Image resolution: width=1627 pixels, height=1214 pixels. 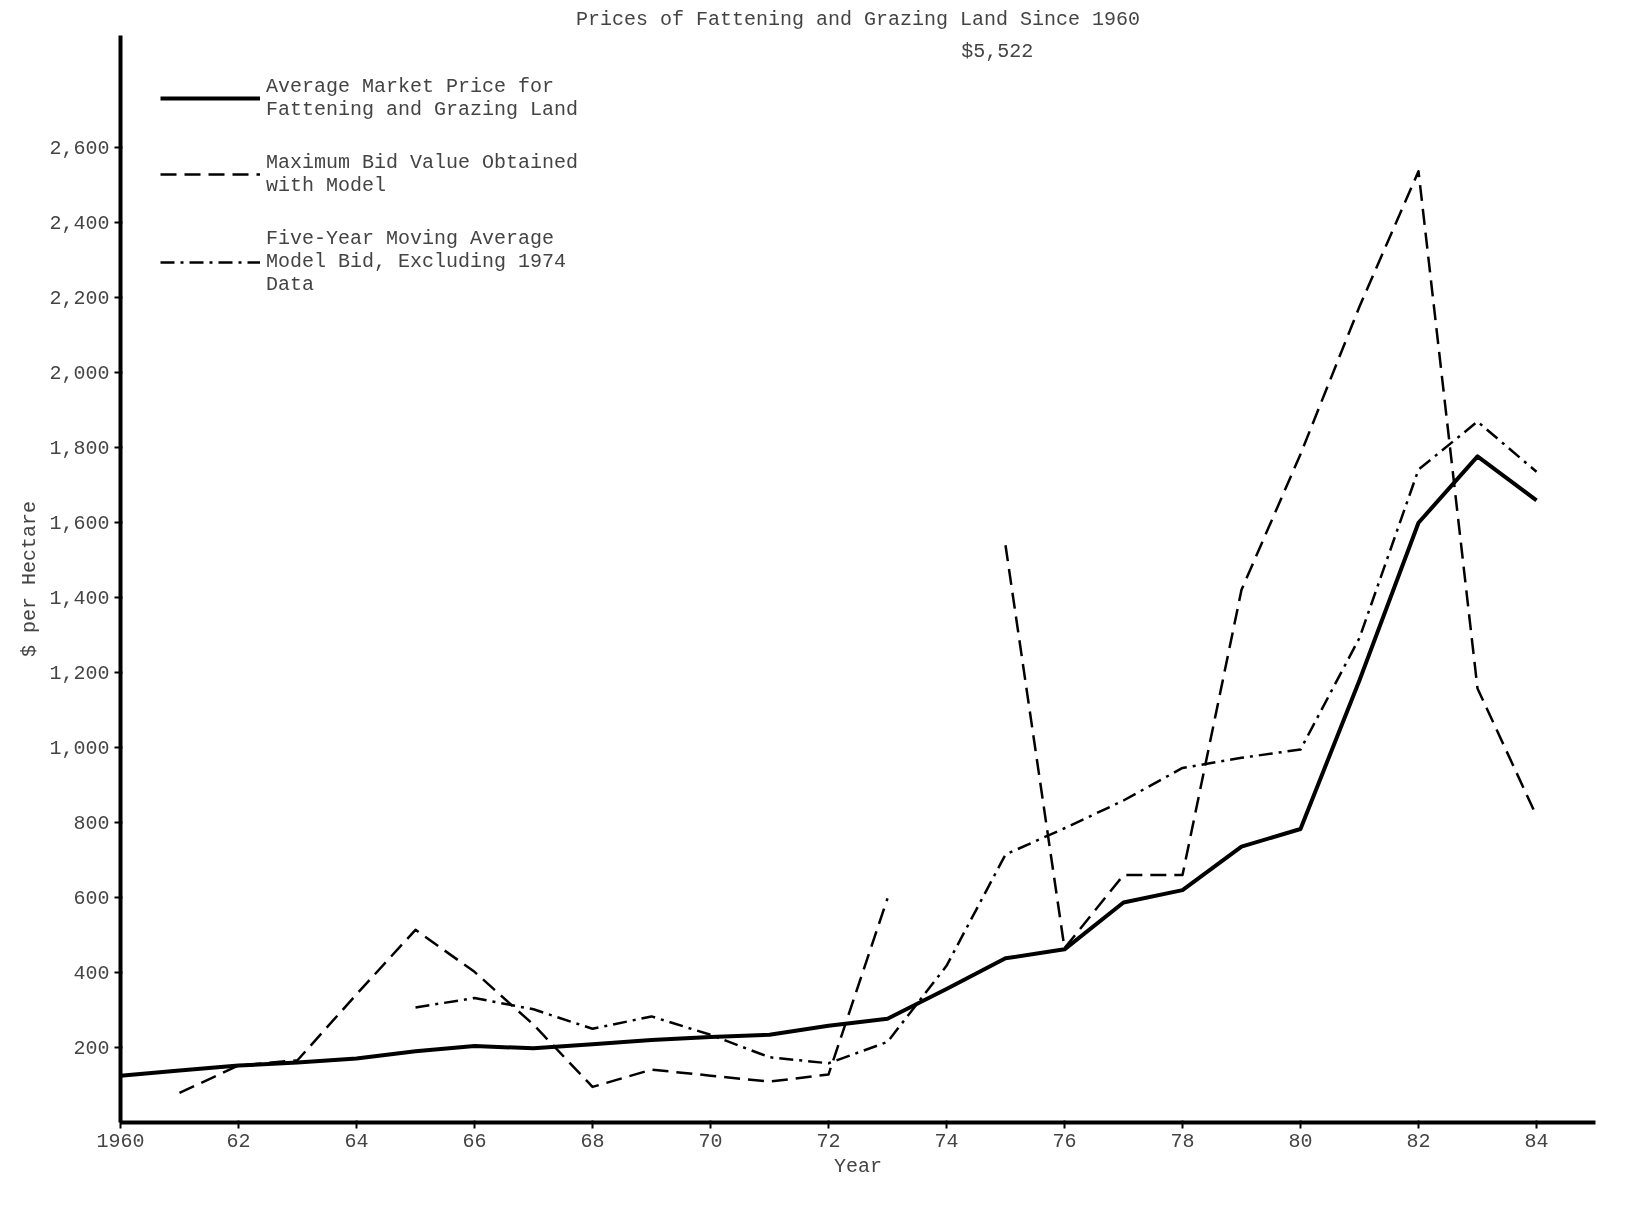 I want to click on x-tick-label: 80, so click(x=1300, y=1141).